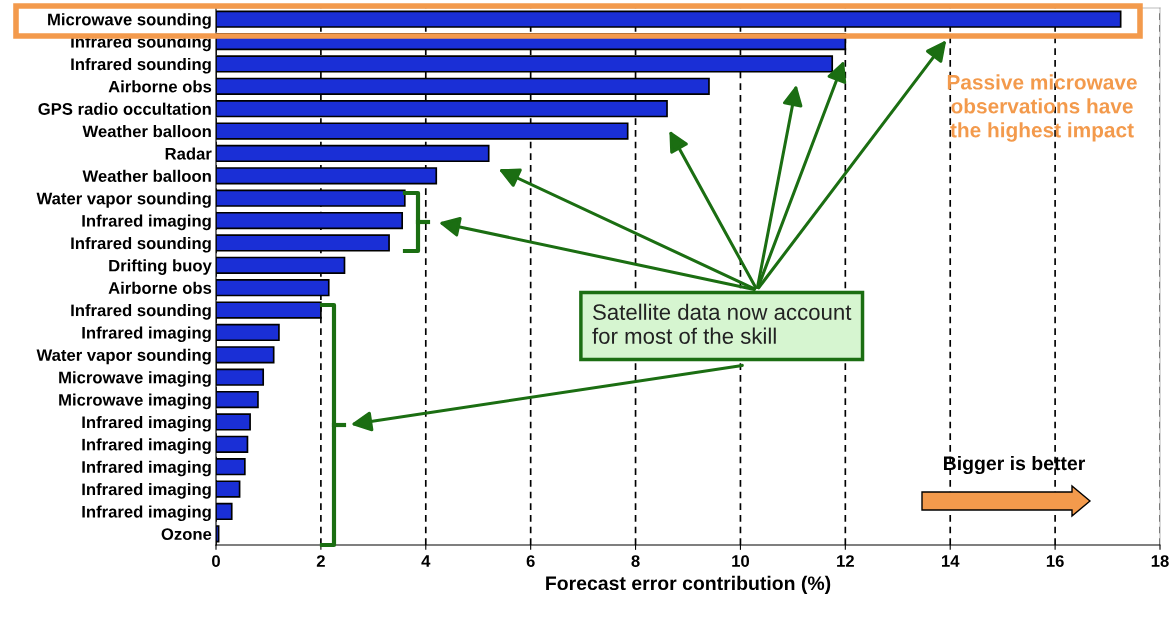 This screenshot has height=624, width=1173. What do you see at coordinates (124, 108) in the screenshot?
I see `y-tick-label: GPS radio occultation` at bounding box center [124, 108].